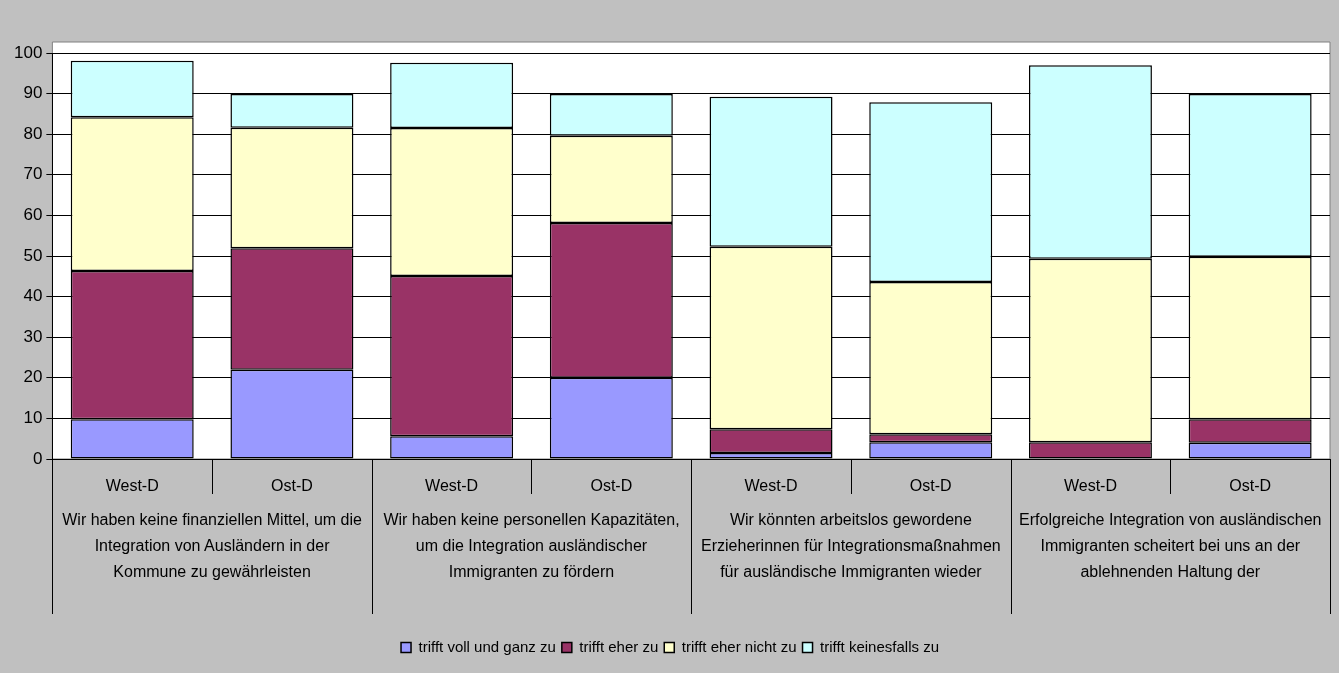  What do you see at coordinates (739, 646) in the screenshot?
I see `legend-label: trifft eher nicht zu` at bounding box center [739, 646].